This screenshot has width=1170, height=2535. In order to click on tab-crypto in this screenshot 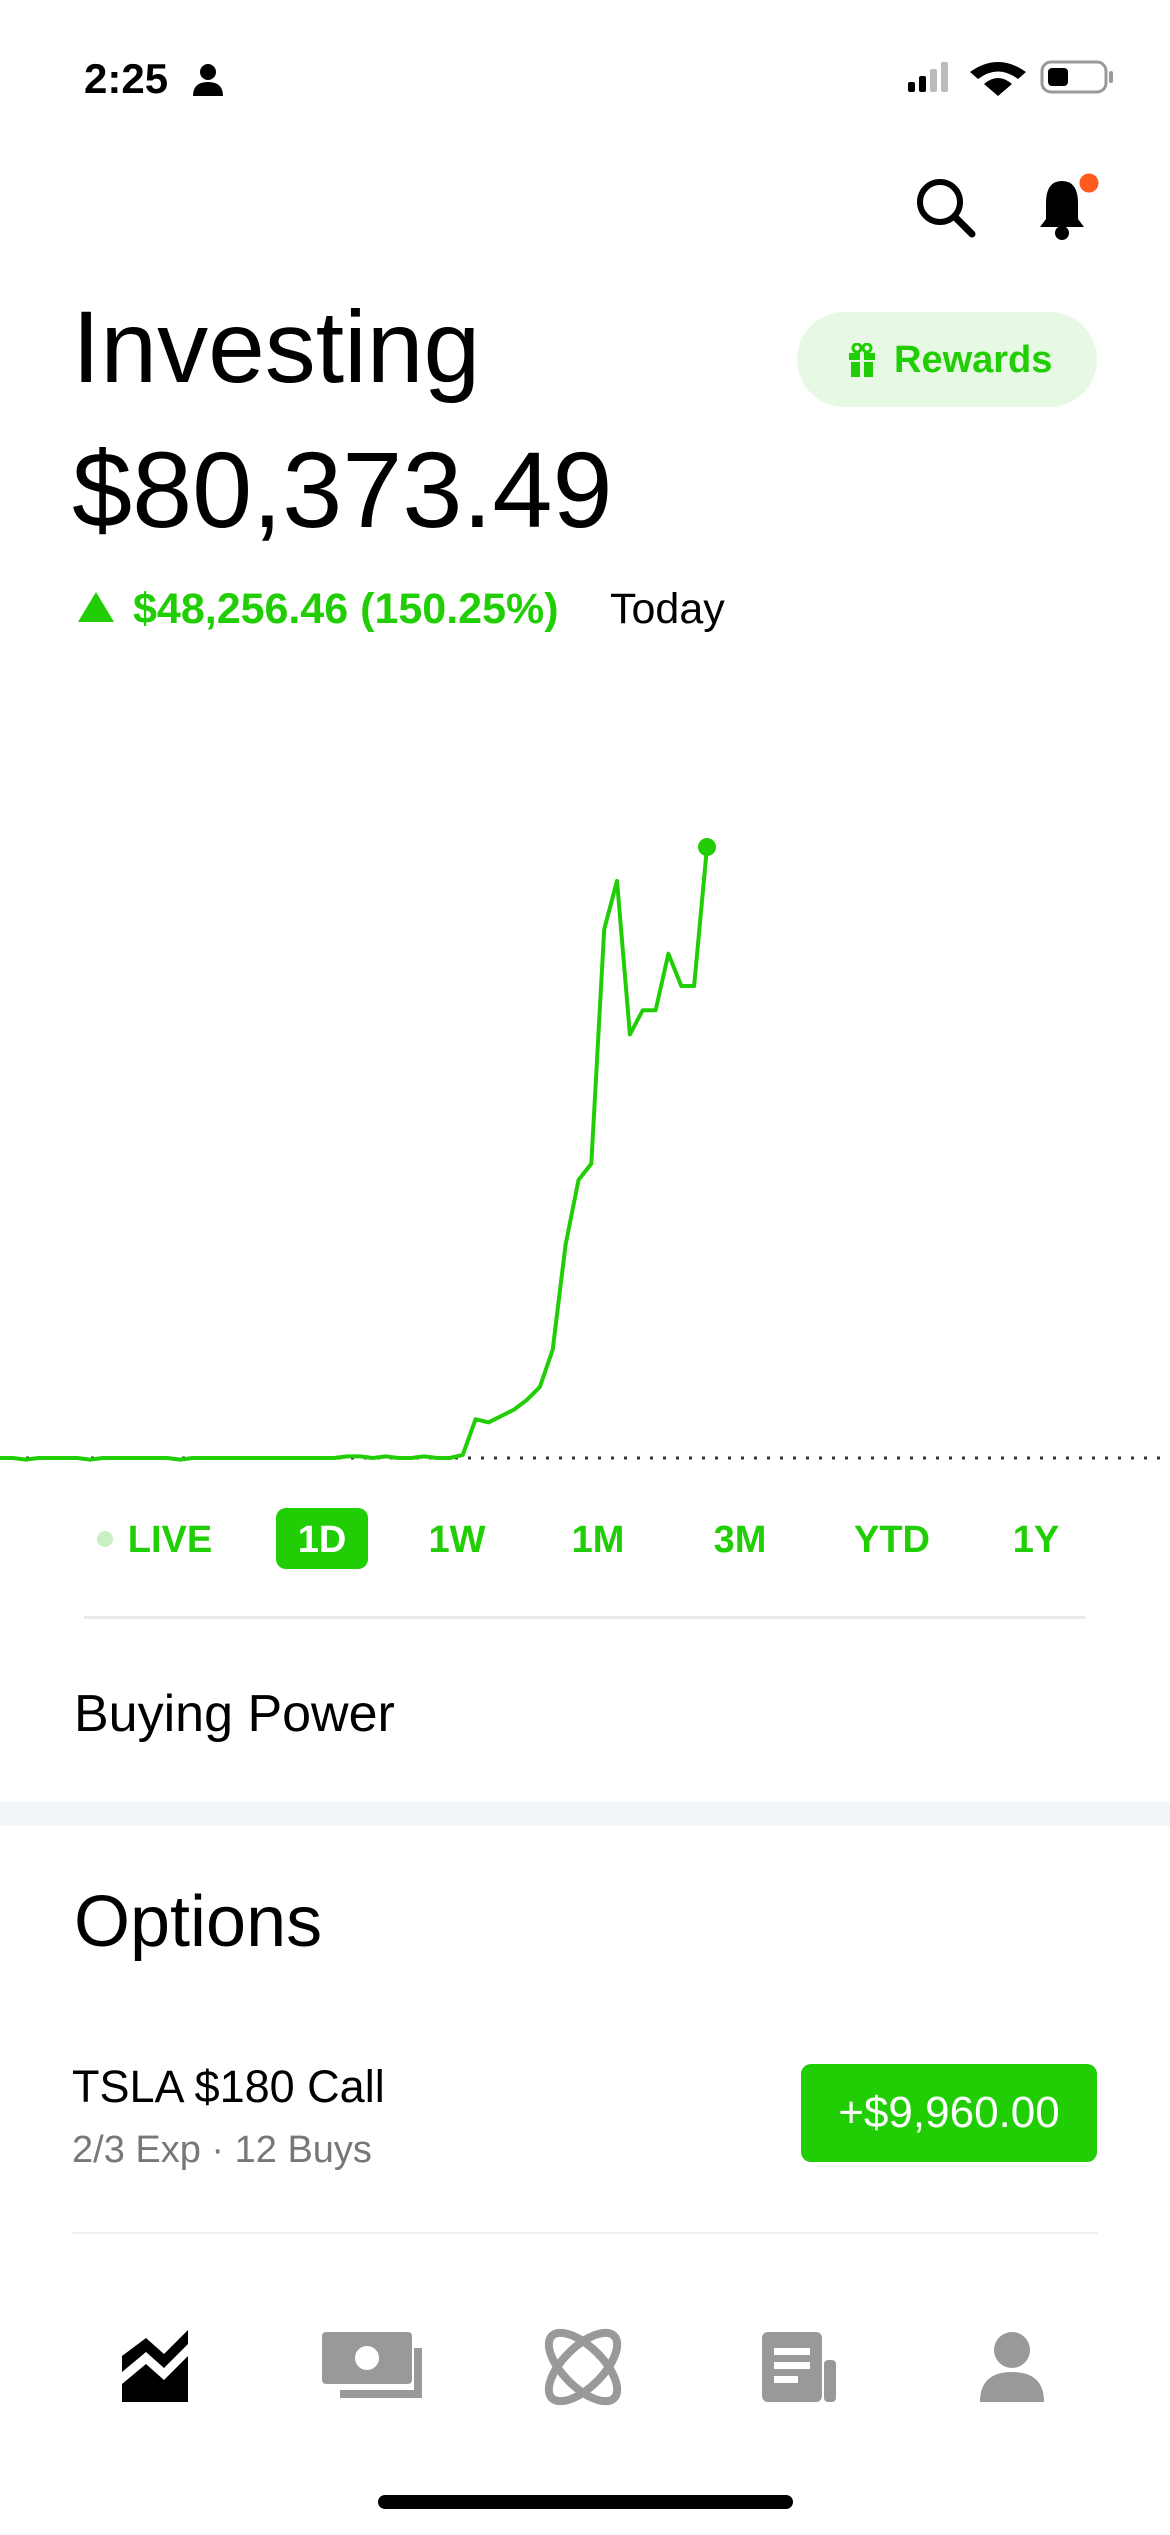, I will do `click(583, 2367)`.